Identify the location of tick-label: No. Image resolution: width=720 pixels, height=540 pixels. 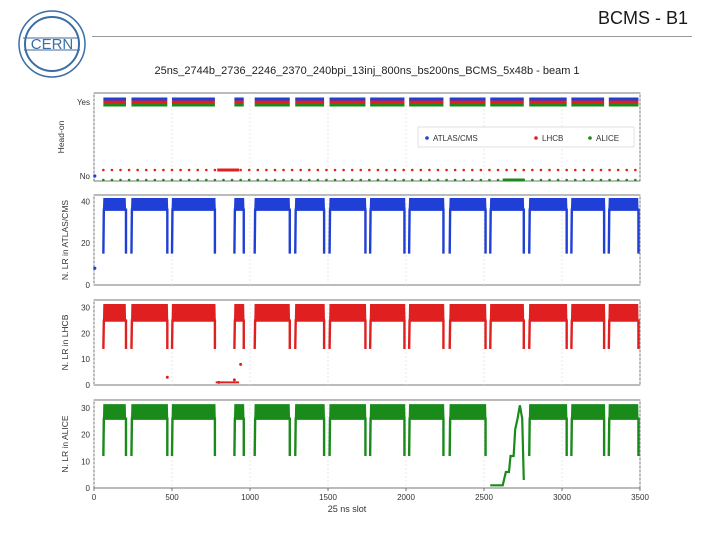
(85, 176).